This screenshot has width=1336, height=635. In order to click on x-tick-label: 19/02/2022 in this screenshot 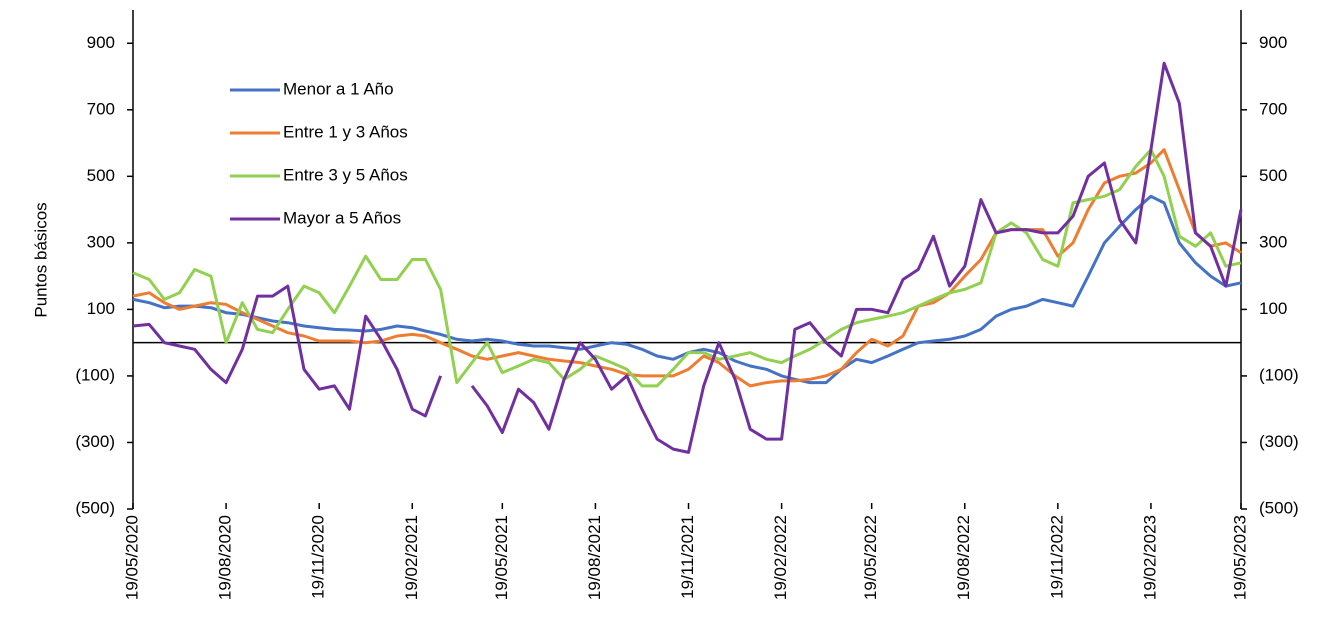, I will do `click(780, 557)`.